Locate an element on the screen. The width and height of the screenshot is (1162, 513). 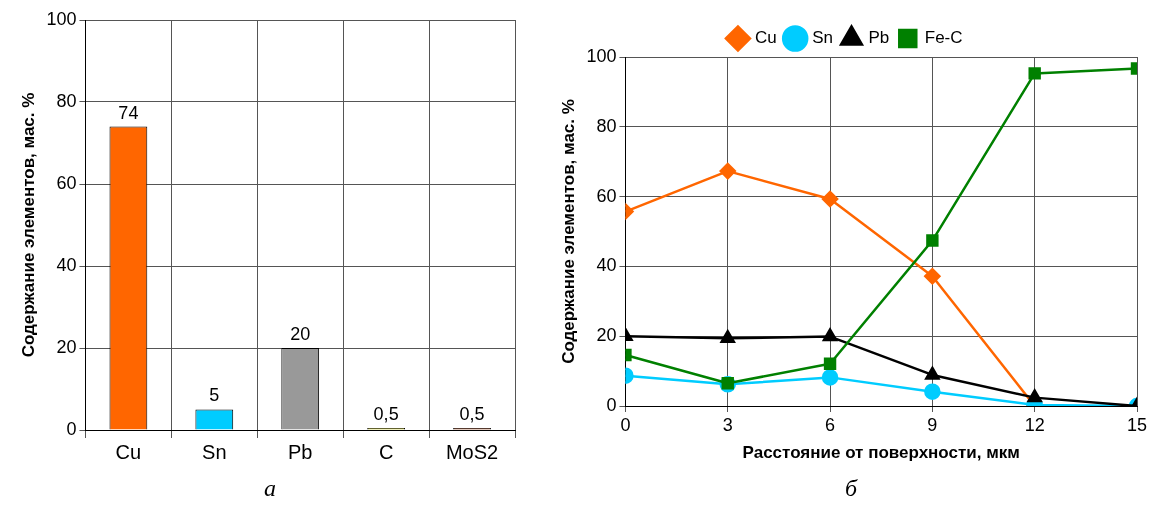
legend-label: Sn is located at coordinates (822, 38).